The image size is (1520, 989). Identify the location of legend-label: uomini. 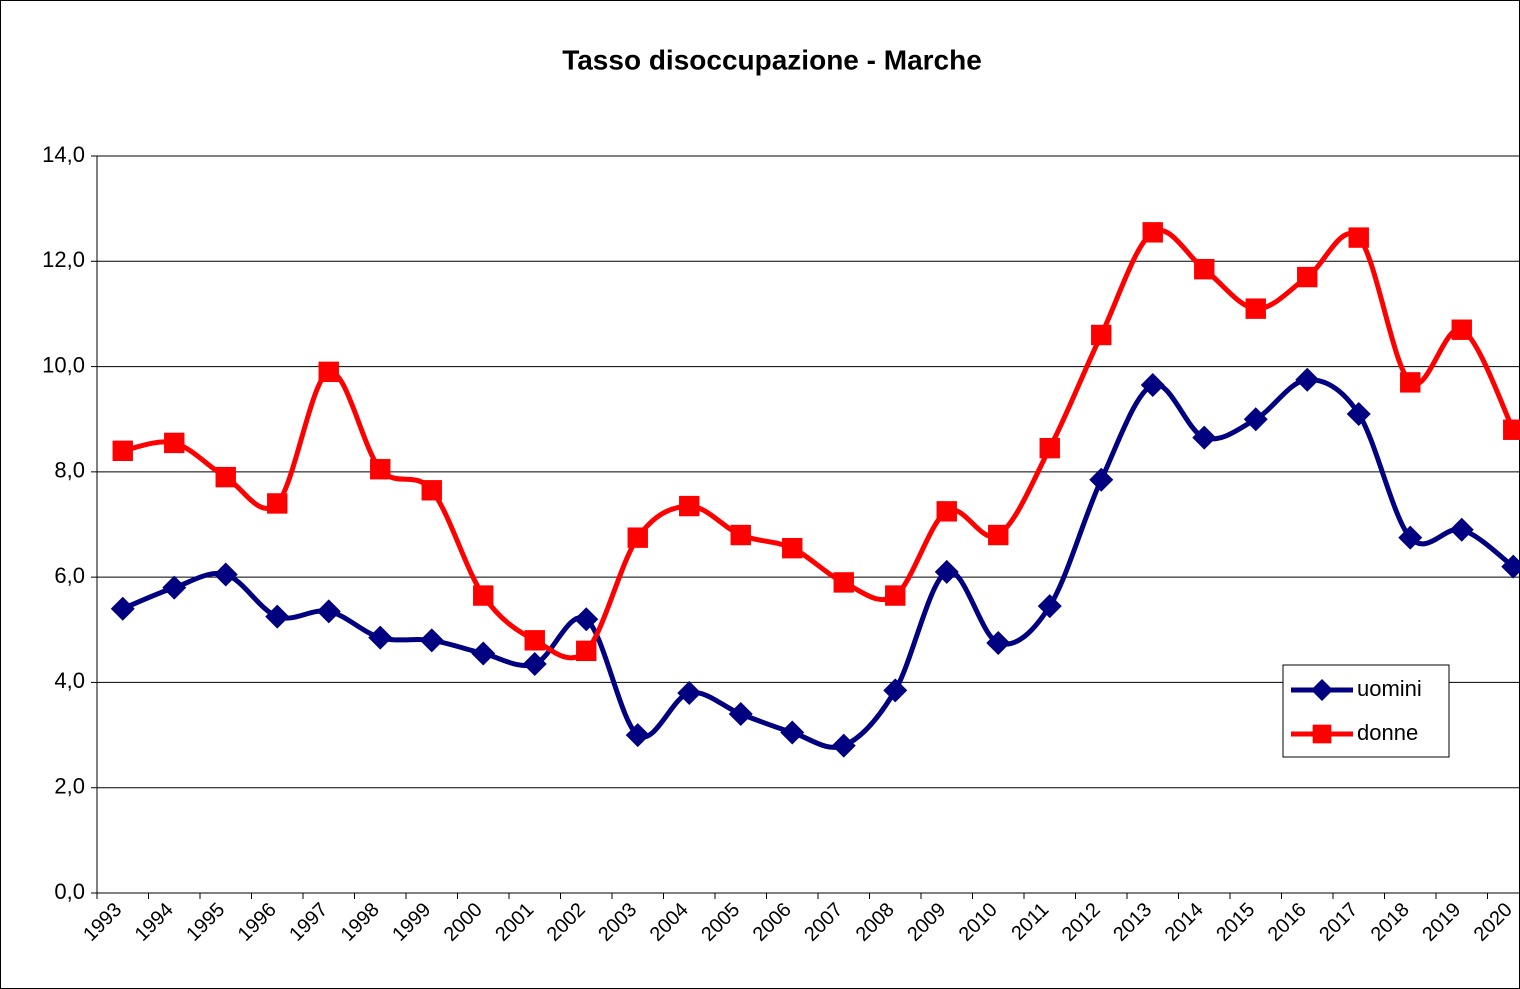
(1389, 688).